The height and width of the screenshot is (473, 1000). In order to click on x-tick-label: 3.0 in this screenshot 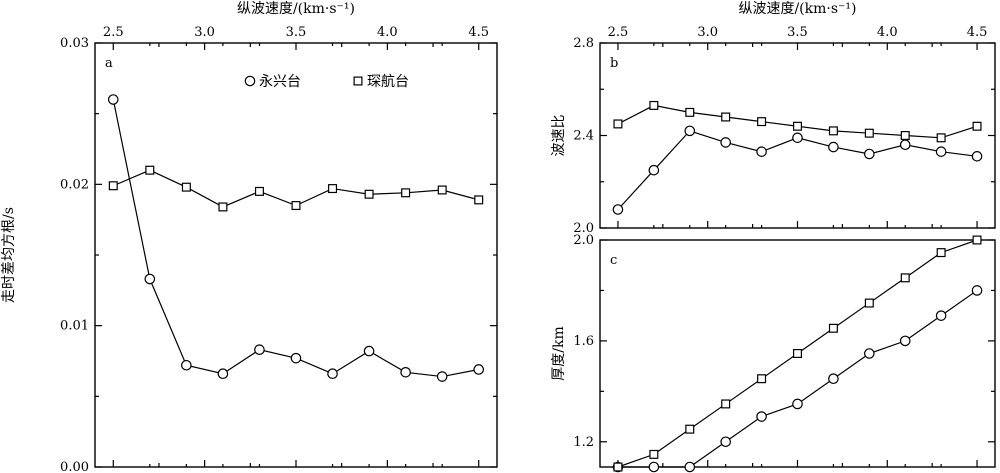, I will do `click(707, 32)`.